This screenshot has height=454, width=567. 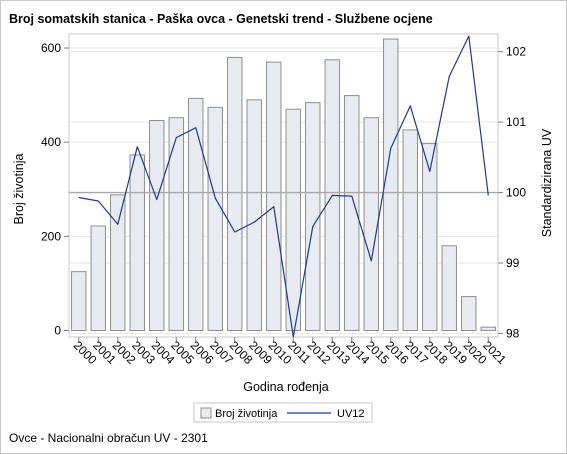 What do you see at coordinates (108, 438) in the screenshot?
I see `footnote: Ovce - Nacionalni obračun UV - 2301` at bounding box center [108, 438].